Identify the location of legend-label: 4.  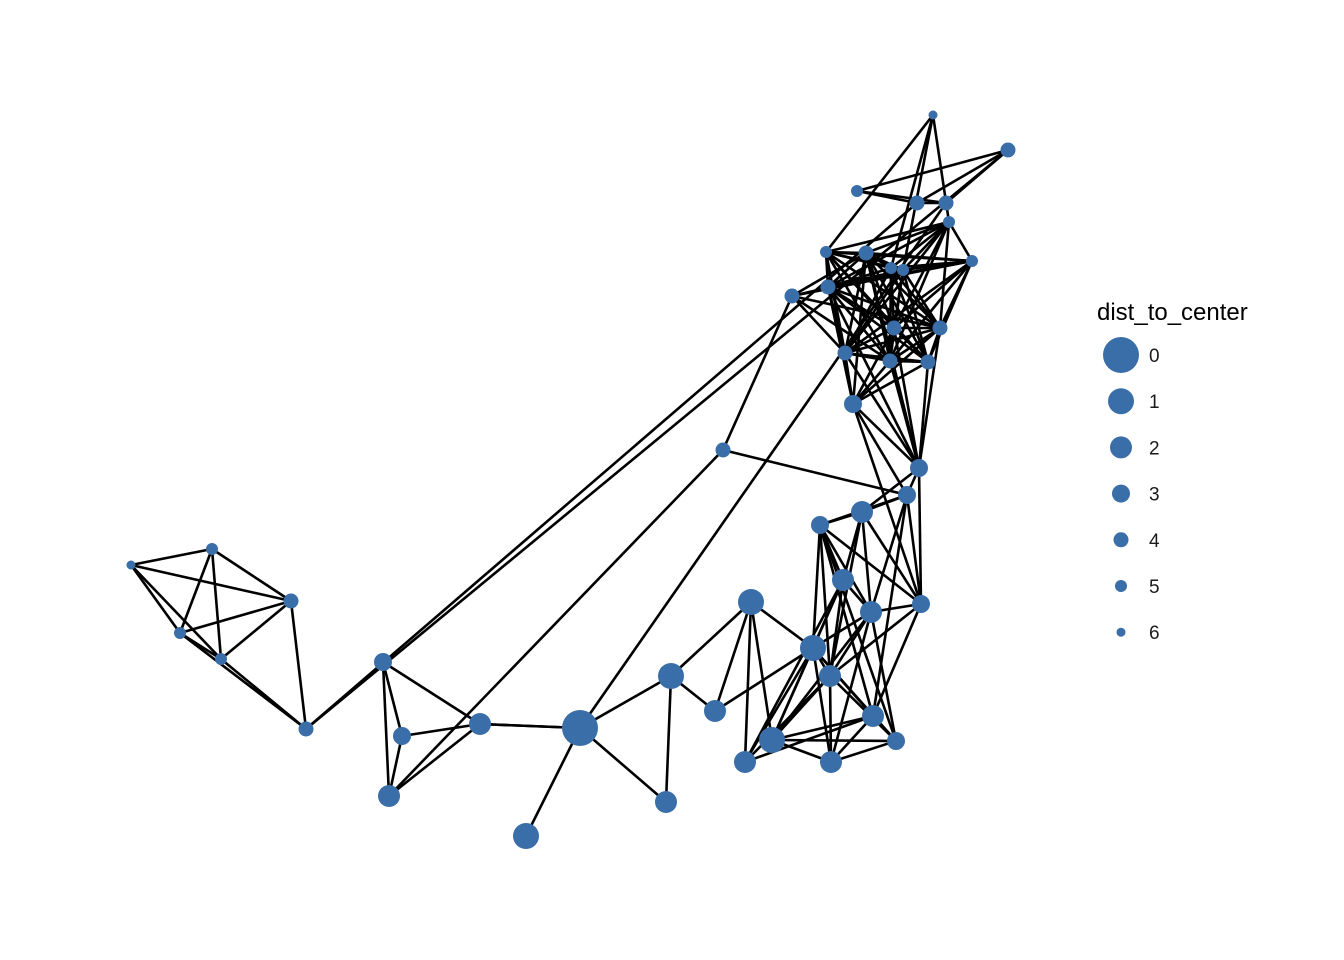
(1154, 541).